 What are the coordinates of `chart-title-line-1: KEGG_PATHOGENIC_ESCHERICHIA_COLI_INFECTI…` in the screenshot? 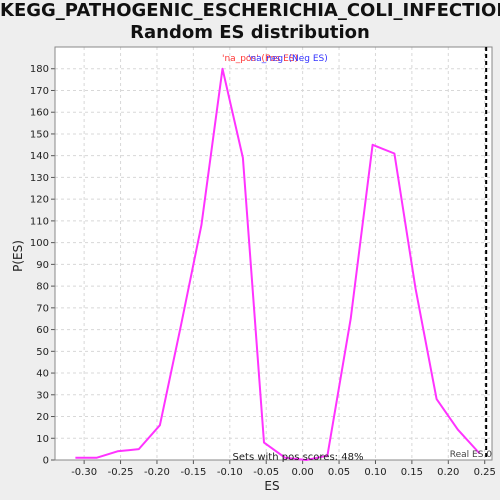 It's located at (250, 10).